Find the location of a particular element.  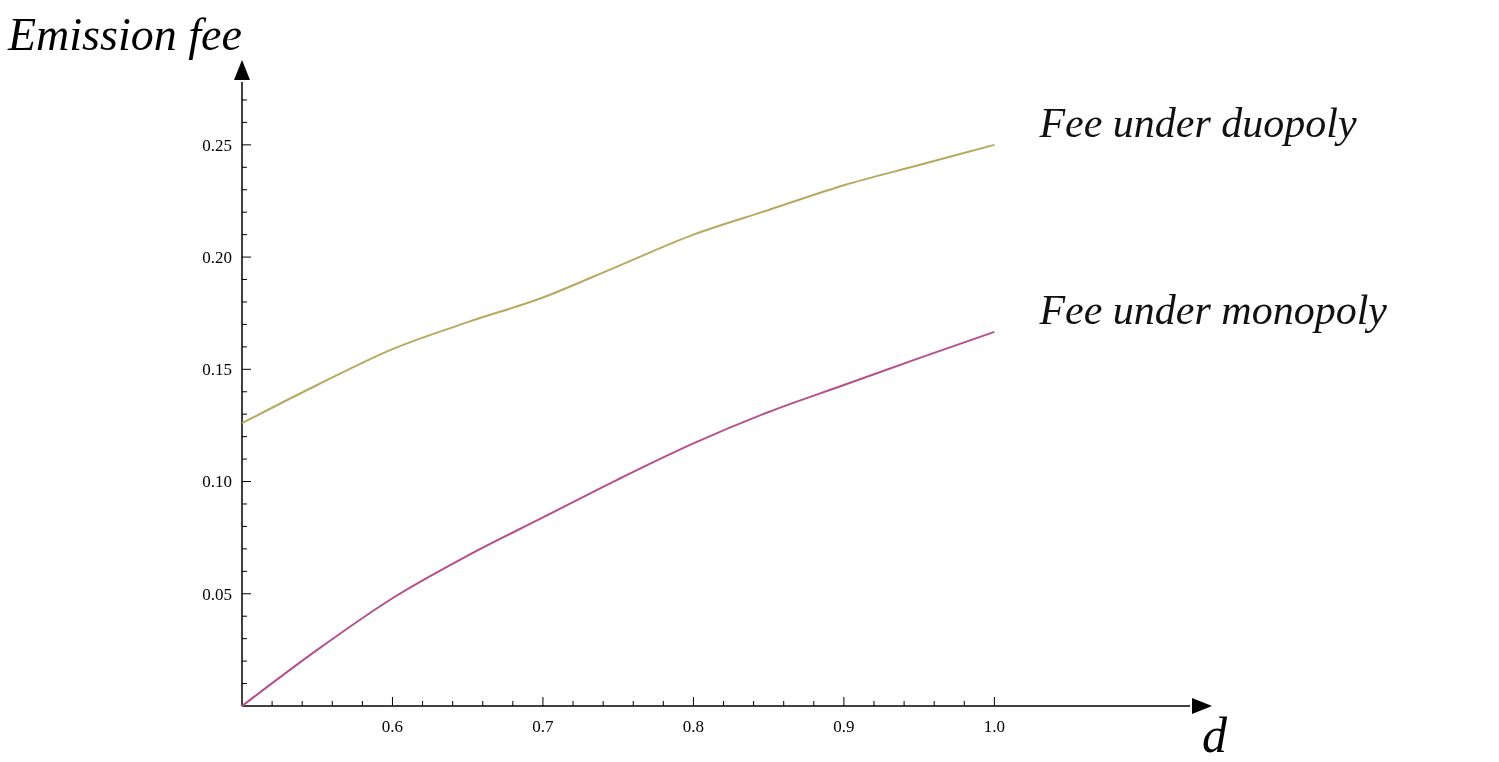

y-tick-label: 0.05 is located at coordinates (217, 594).